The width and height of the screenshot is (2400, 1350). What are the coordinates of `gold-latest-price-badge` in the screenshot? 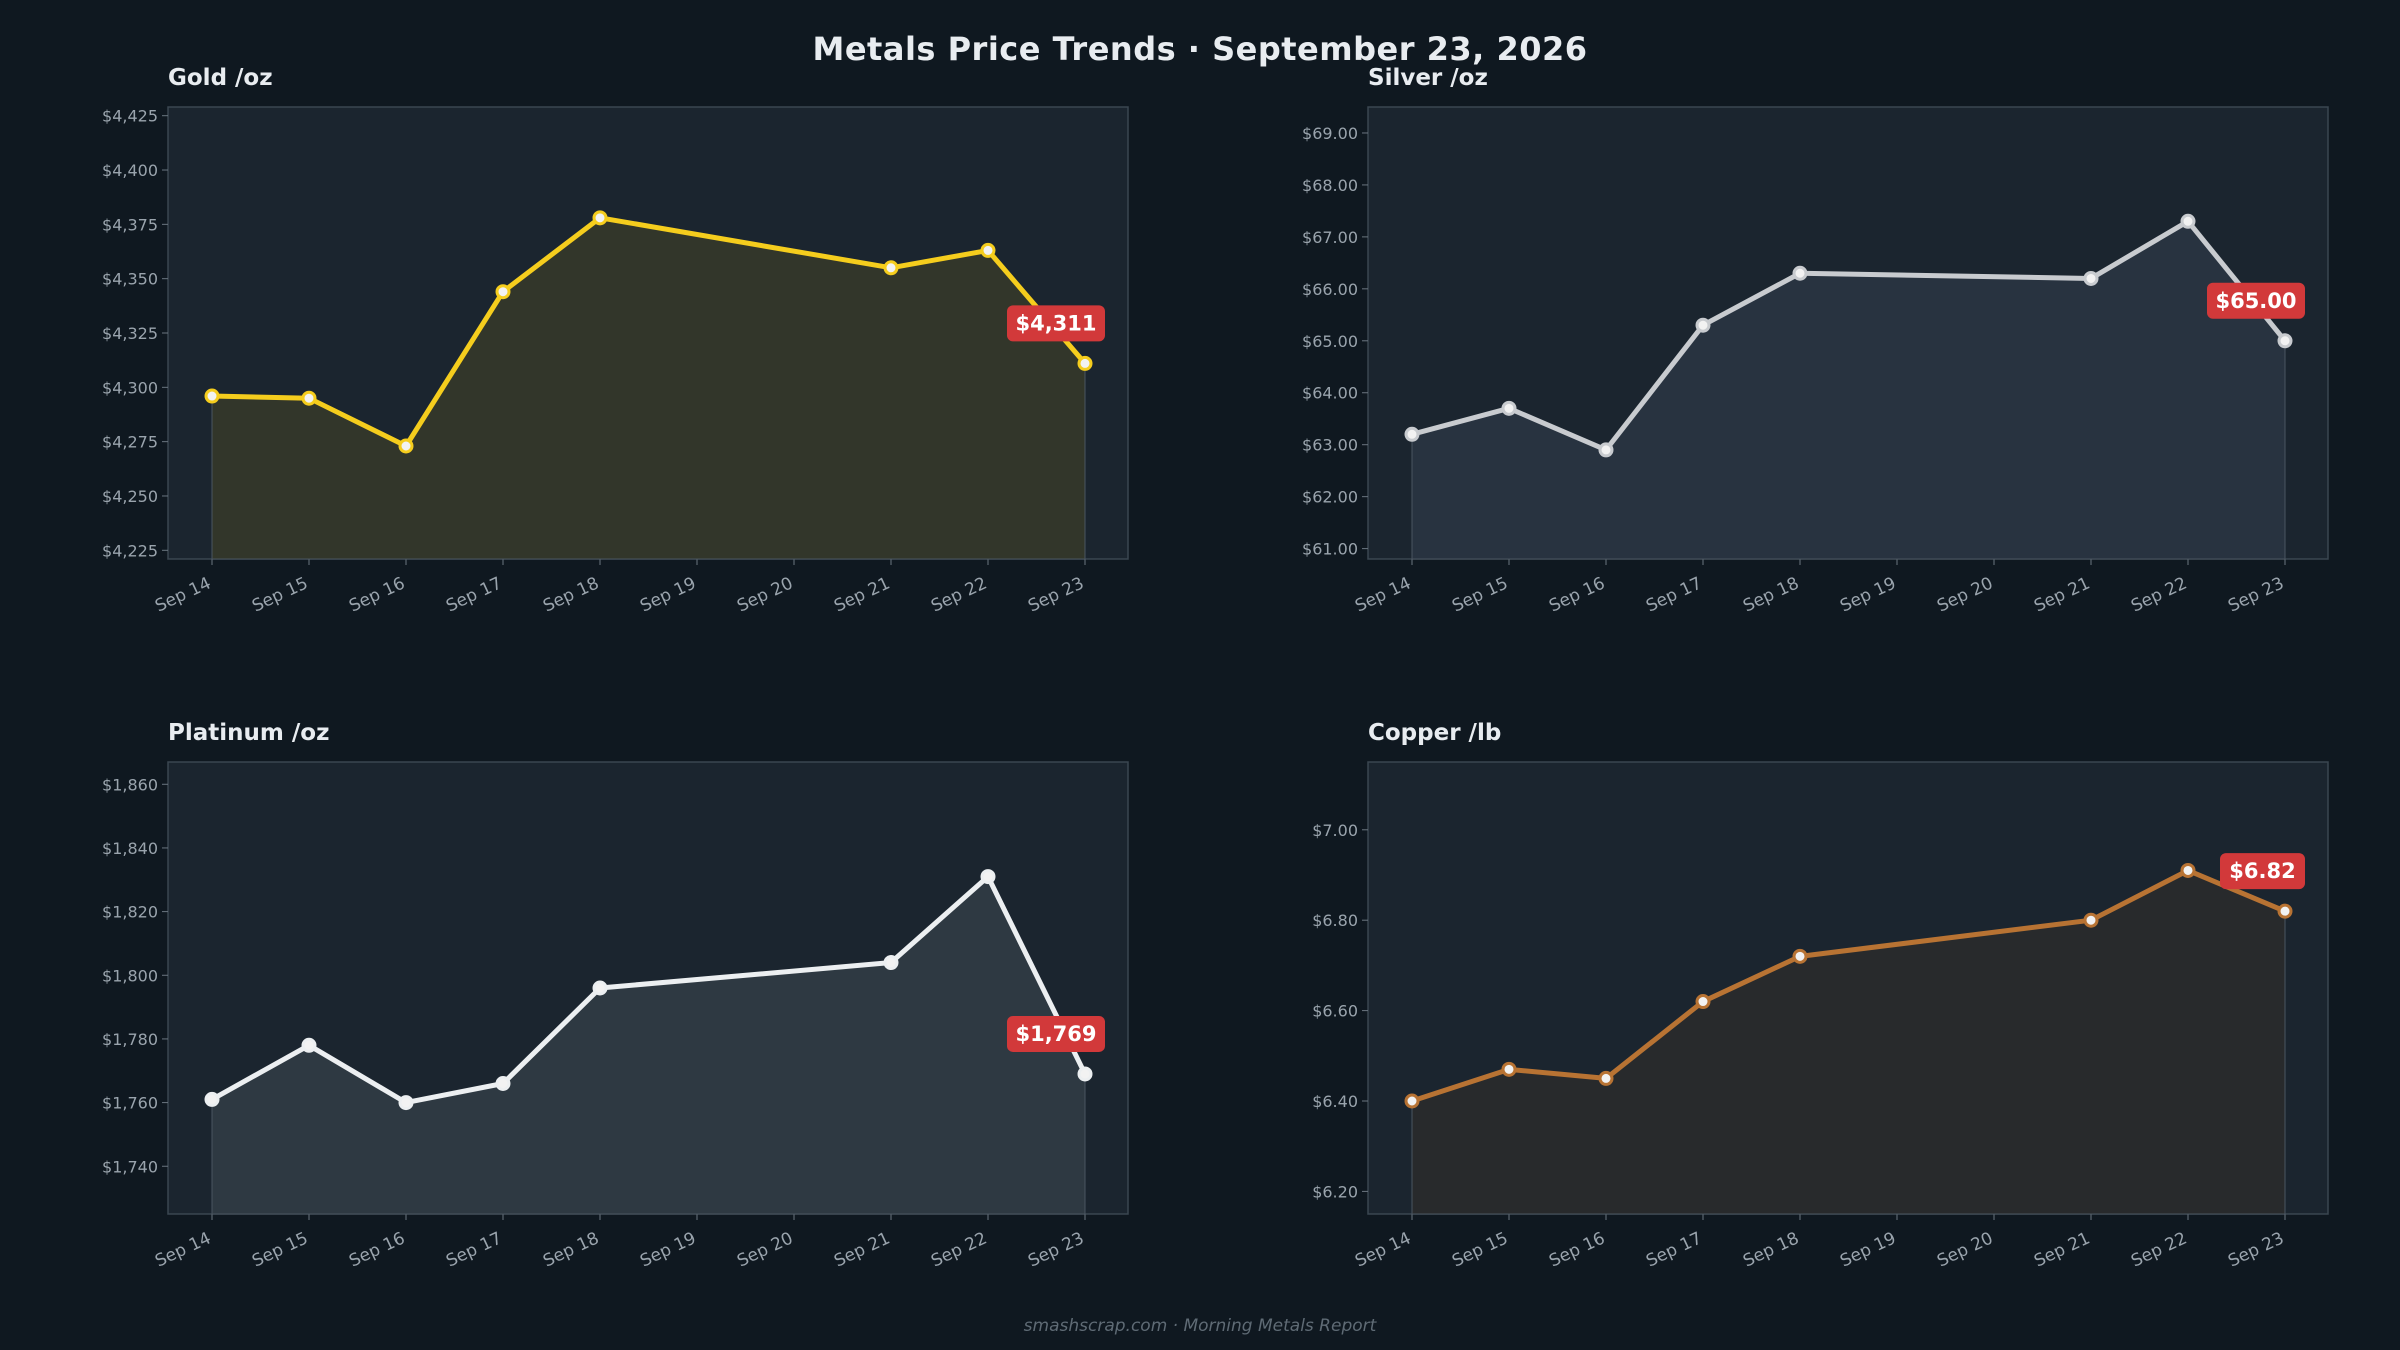 It's located at (1056, 323).